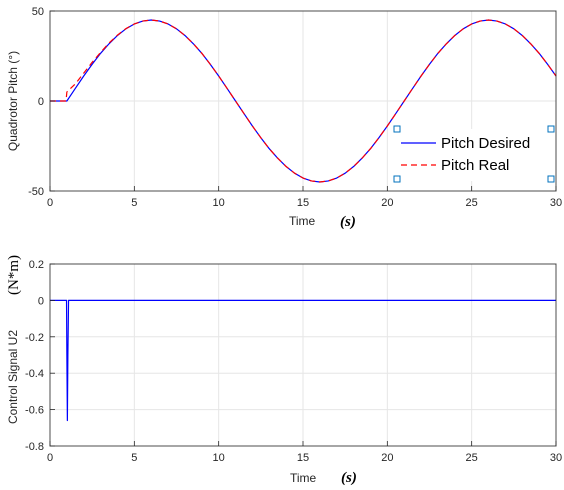  I want to click on pitch-legend-handle-tl, so click(397, 129).